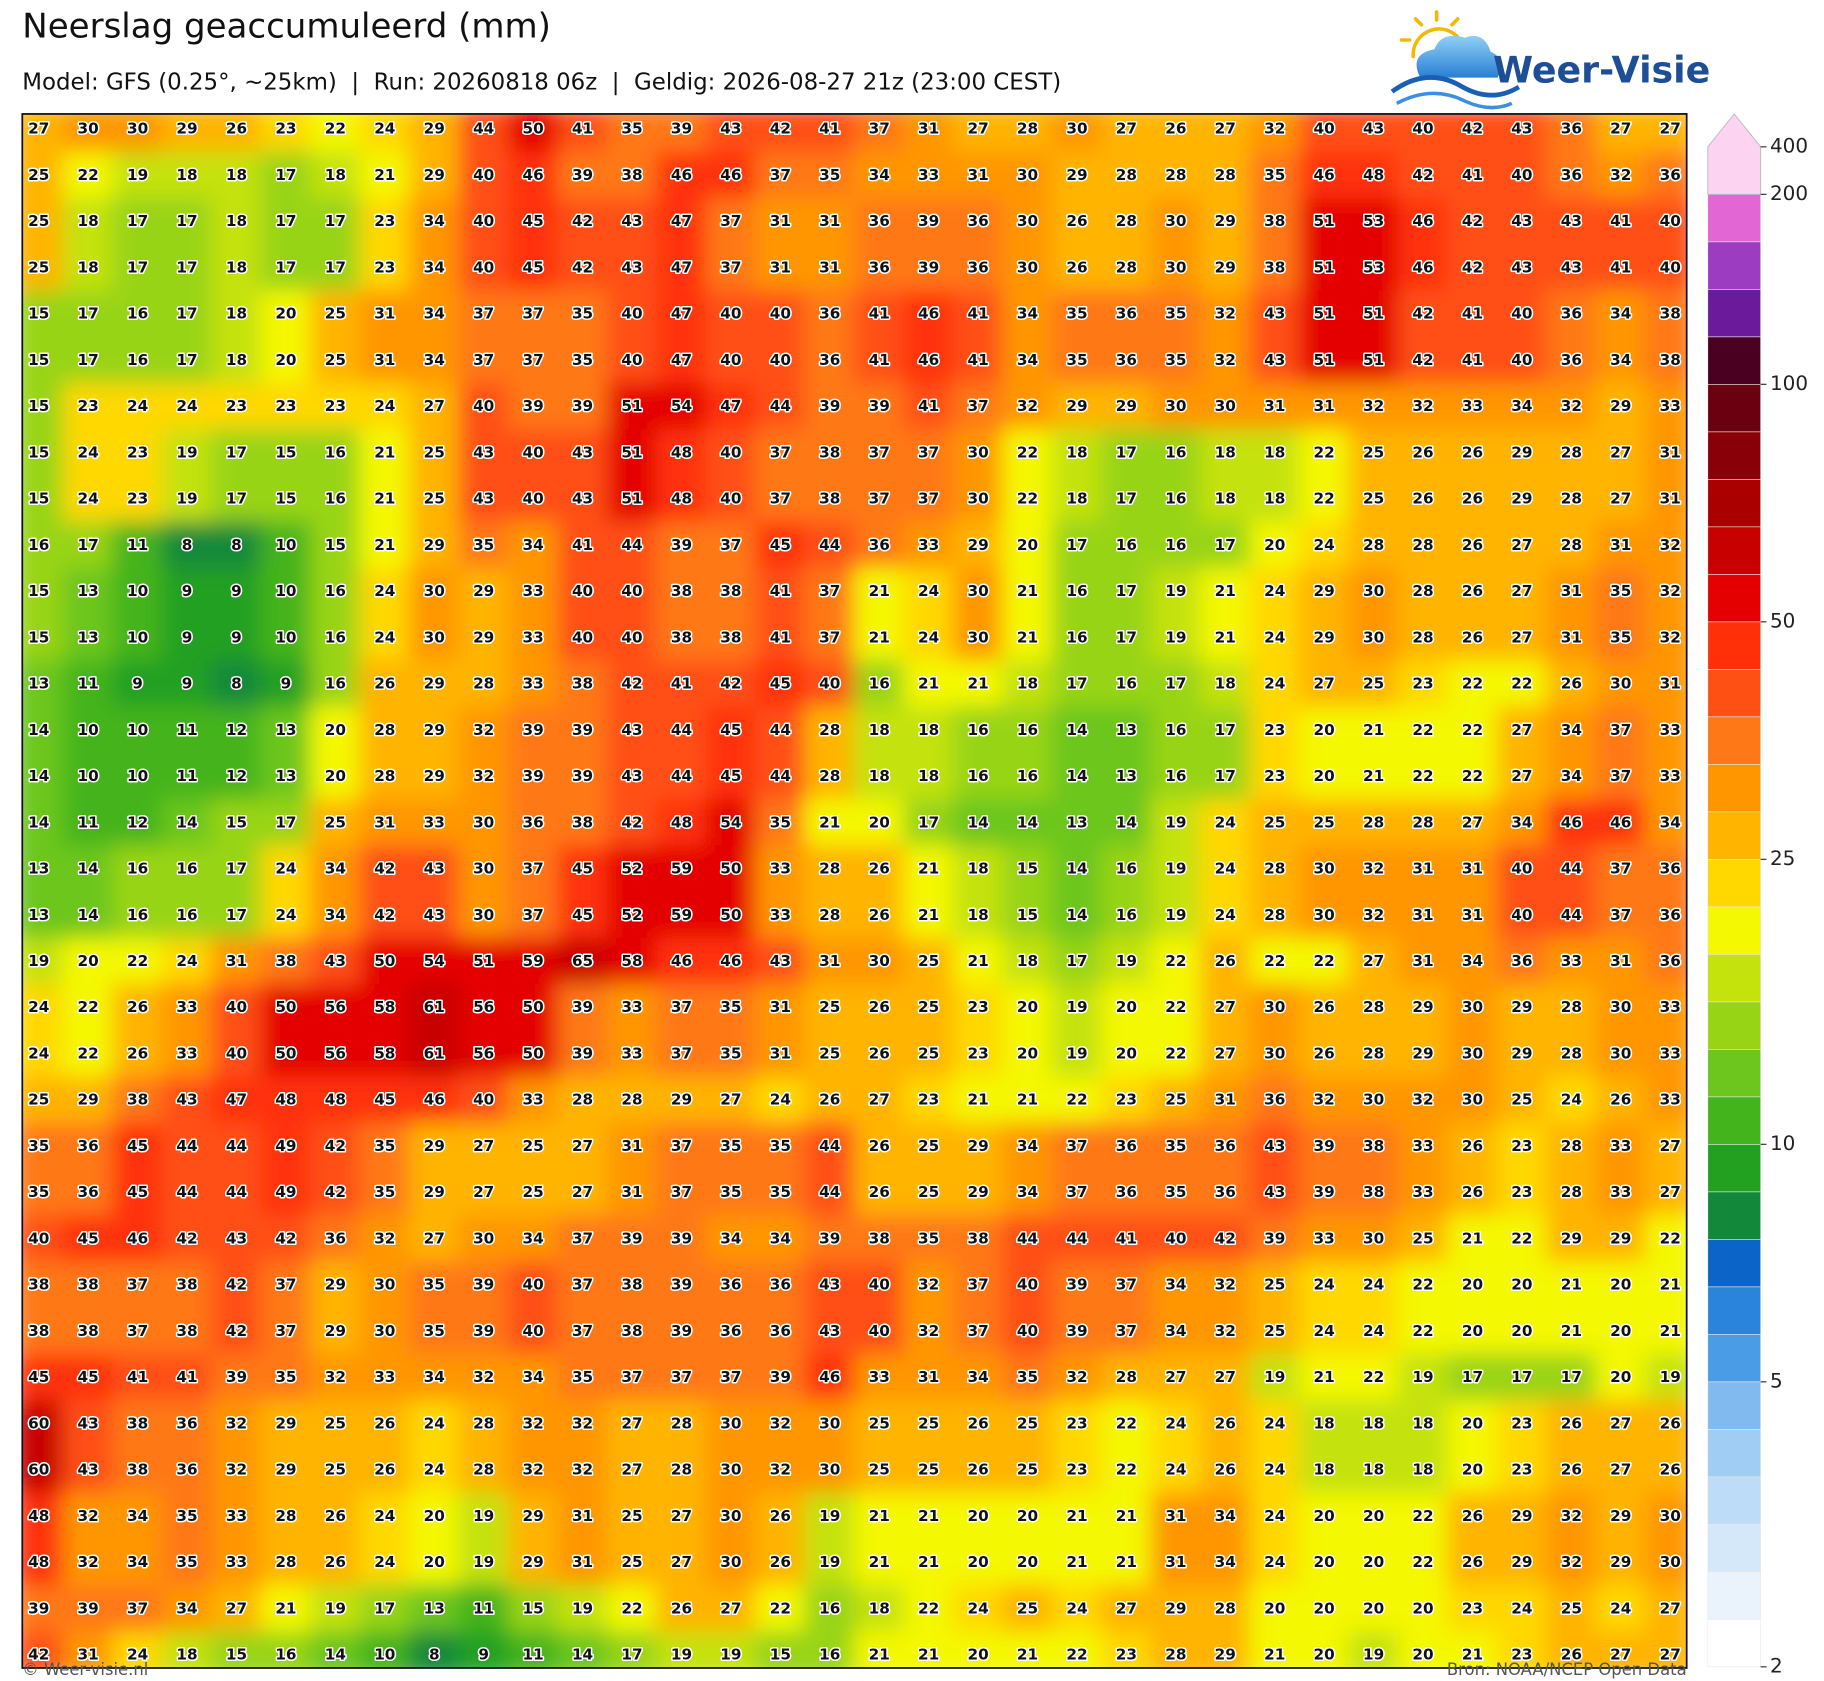 This screenshot has width=1824, height=1681. What do you see at coordinates (187, 684) in the screenshot?
I see `cell-value: 9` at bounding box center [187, 684].